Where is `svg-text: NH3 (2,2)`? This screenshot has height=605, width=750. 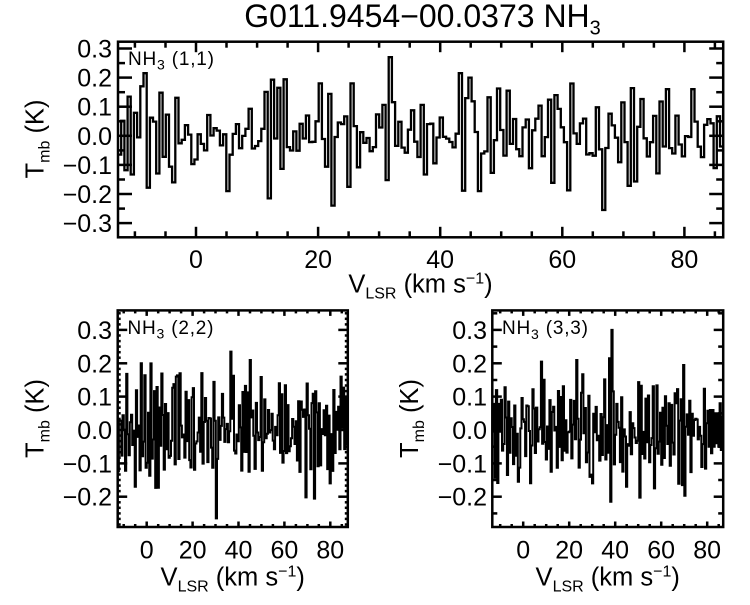
svg-text: NH3 (2,2) is located at coordinates (171, 330).